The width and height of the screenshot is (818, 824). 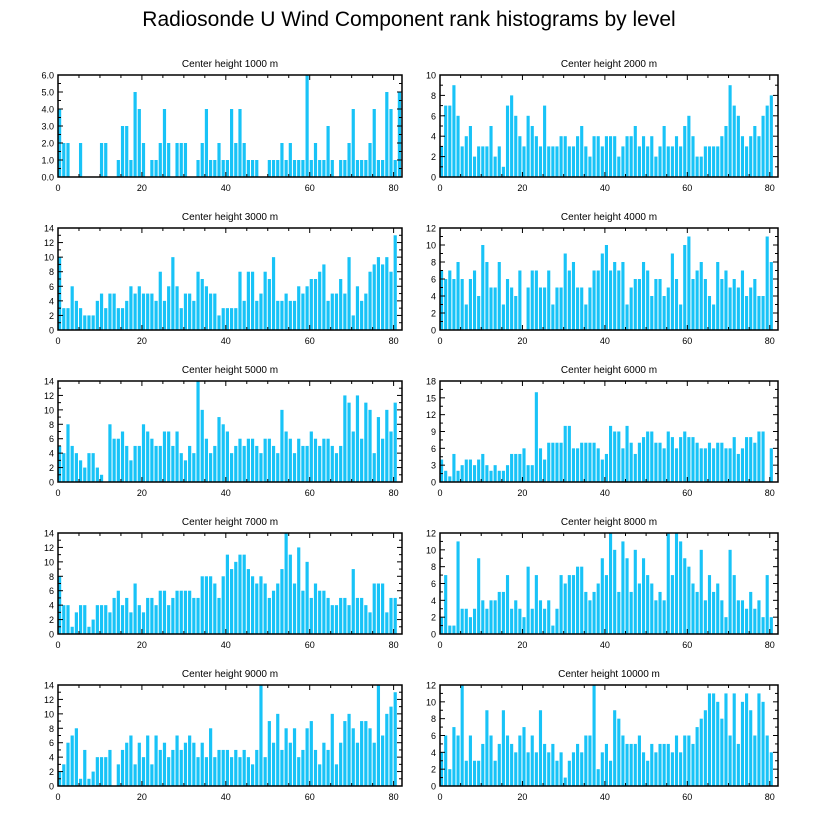 I want to click on panel-4-ytick-label: 10, so click(x=431, y=246).